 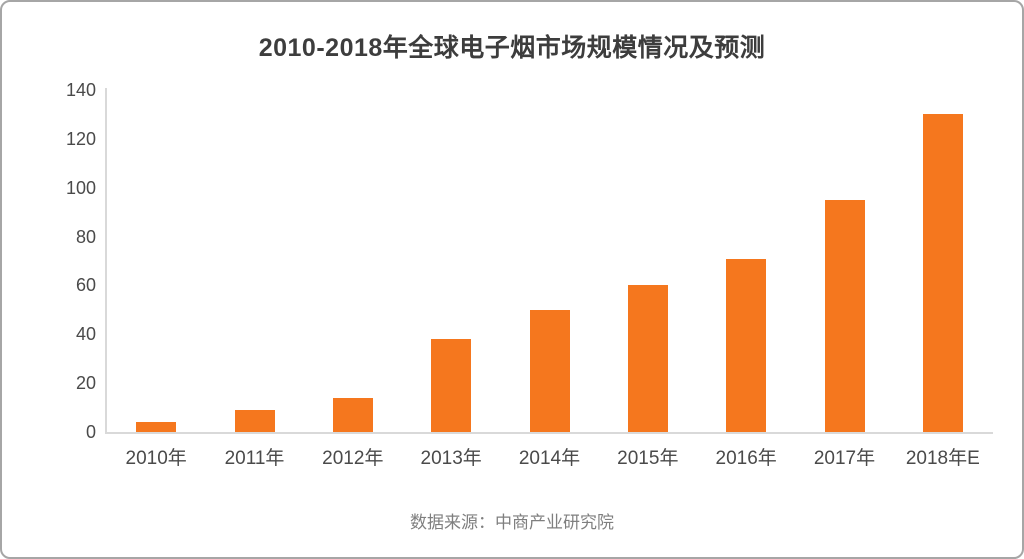 I want to click on x-axis-label: 2012年, so click(x=353, y=458).